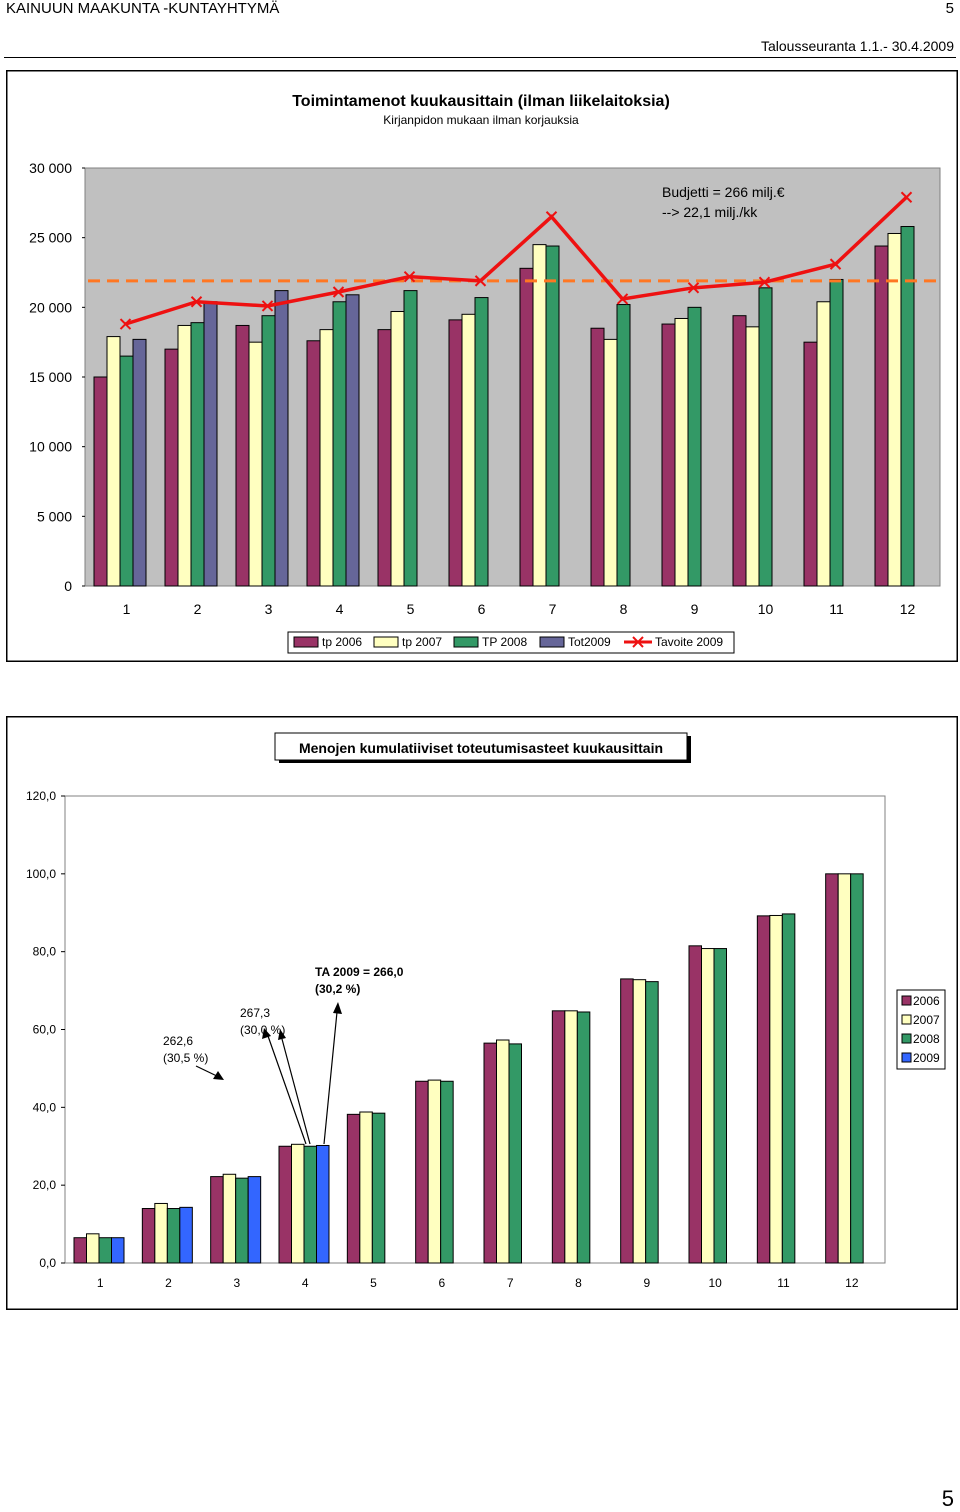 This screenshot has height=1512, width=960. What do you see at coordinates (305, 1283) in the screenshot?
I see `x-tick-label: 4` at bounding box center [305, 1283].